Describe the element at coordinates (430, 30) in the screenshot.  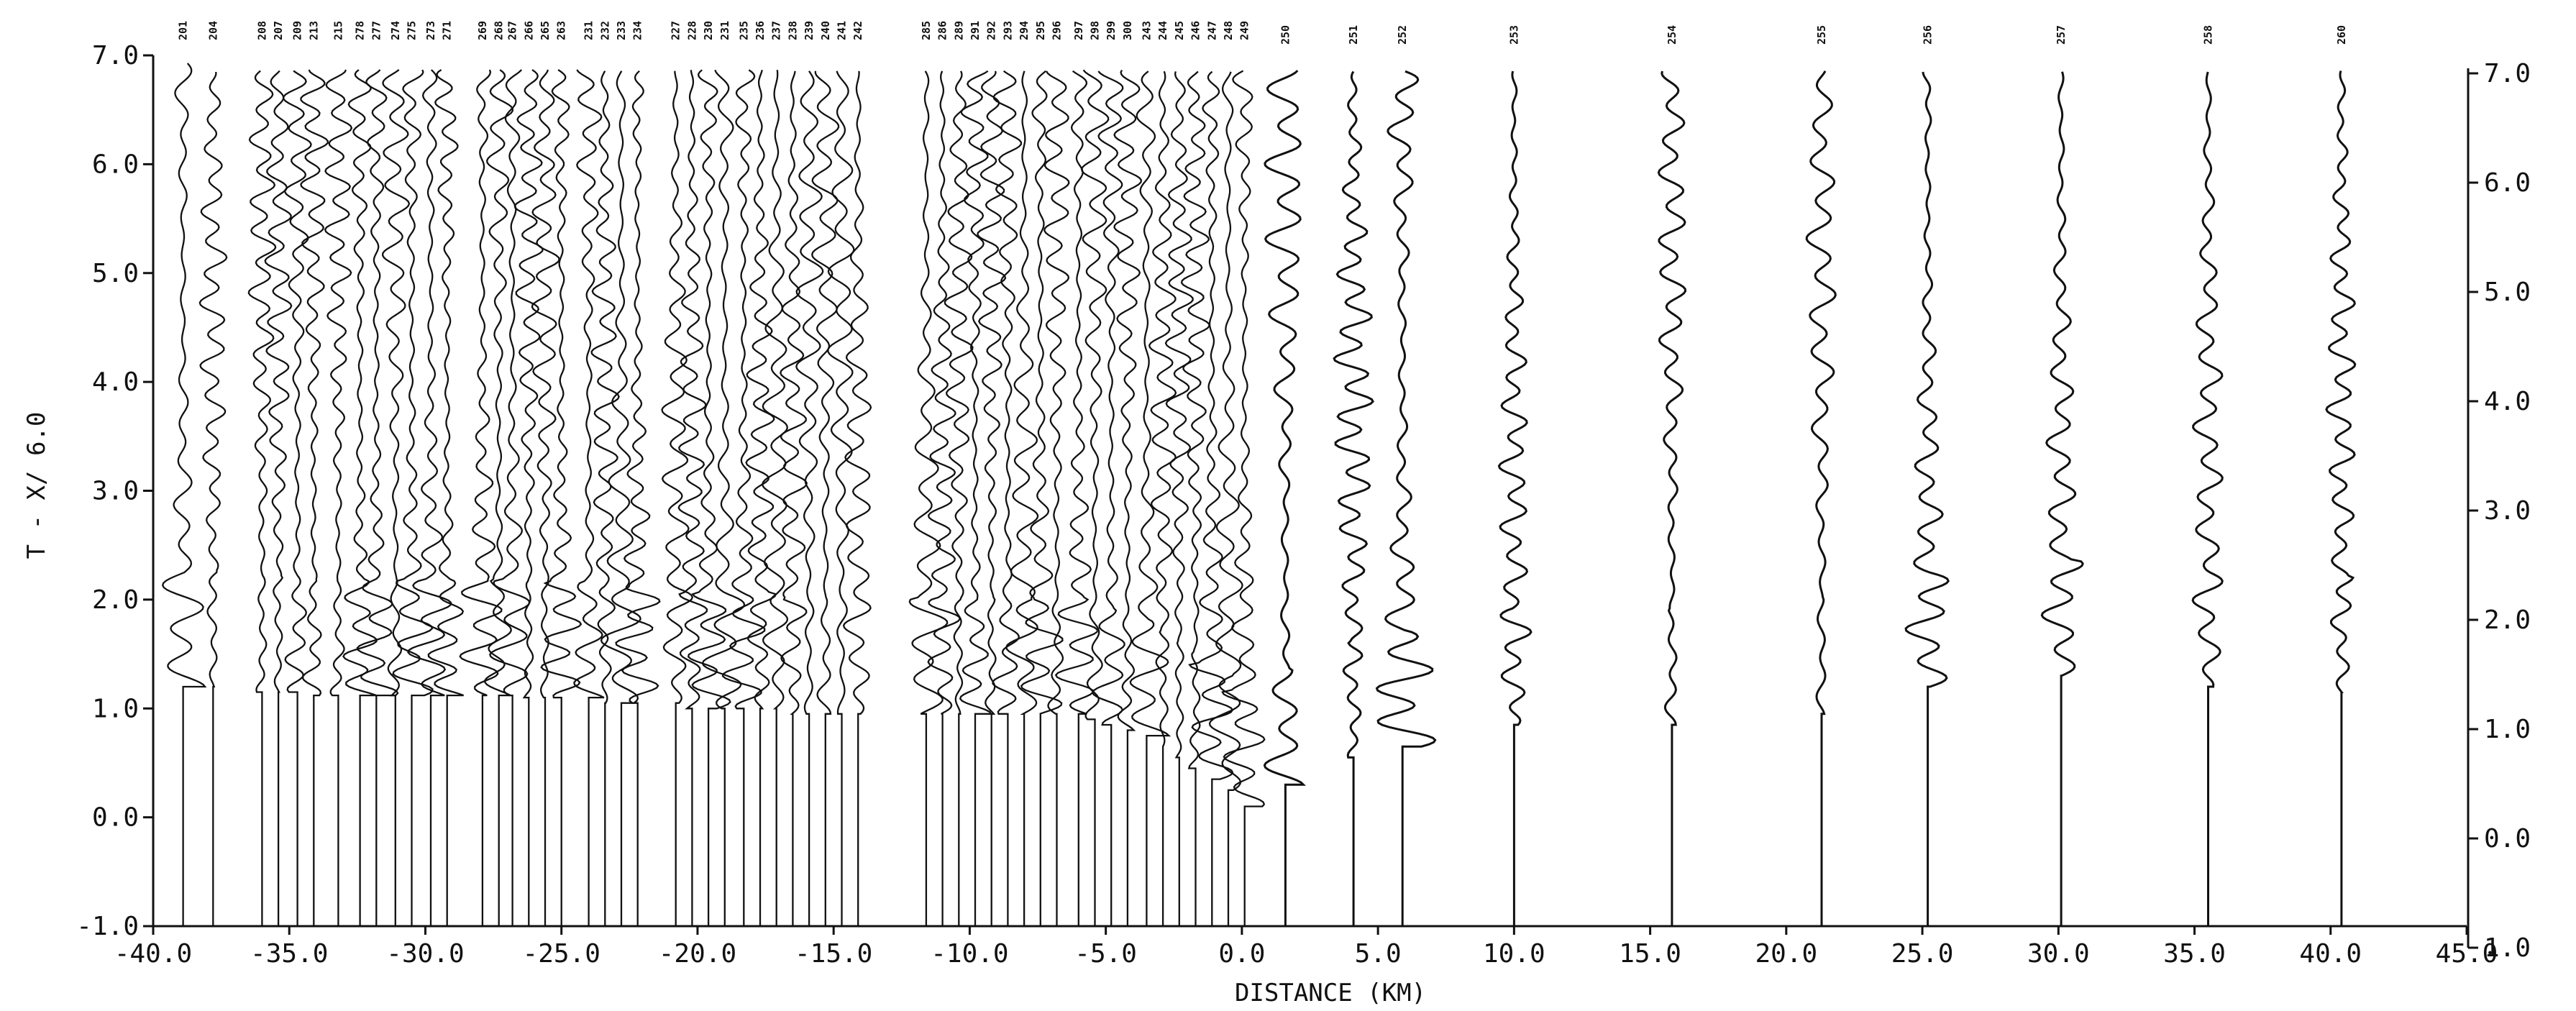
I see `trace-label: 273` at that location.